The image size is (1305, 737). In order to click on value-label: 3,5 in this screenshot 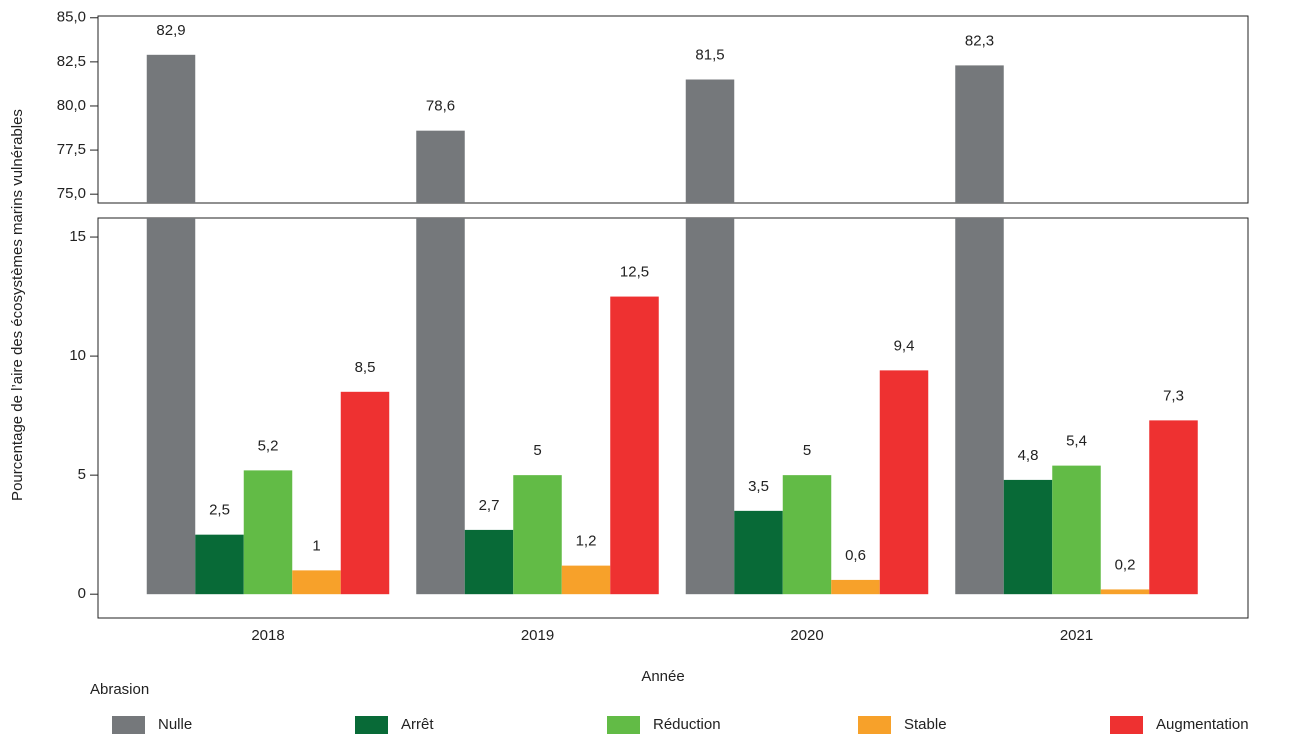, I will do `click(758, 486)`.